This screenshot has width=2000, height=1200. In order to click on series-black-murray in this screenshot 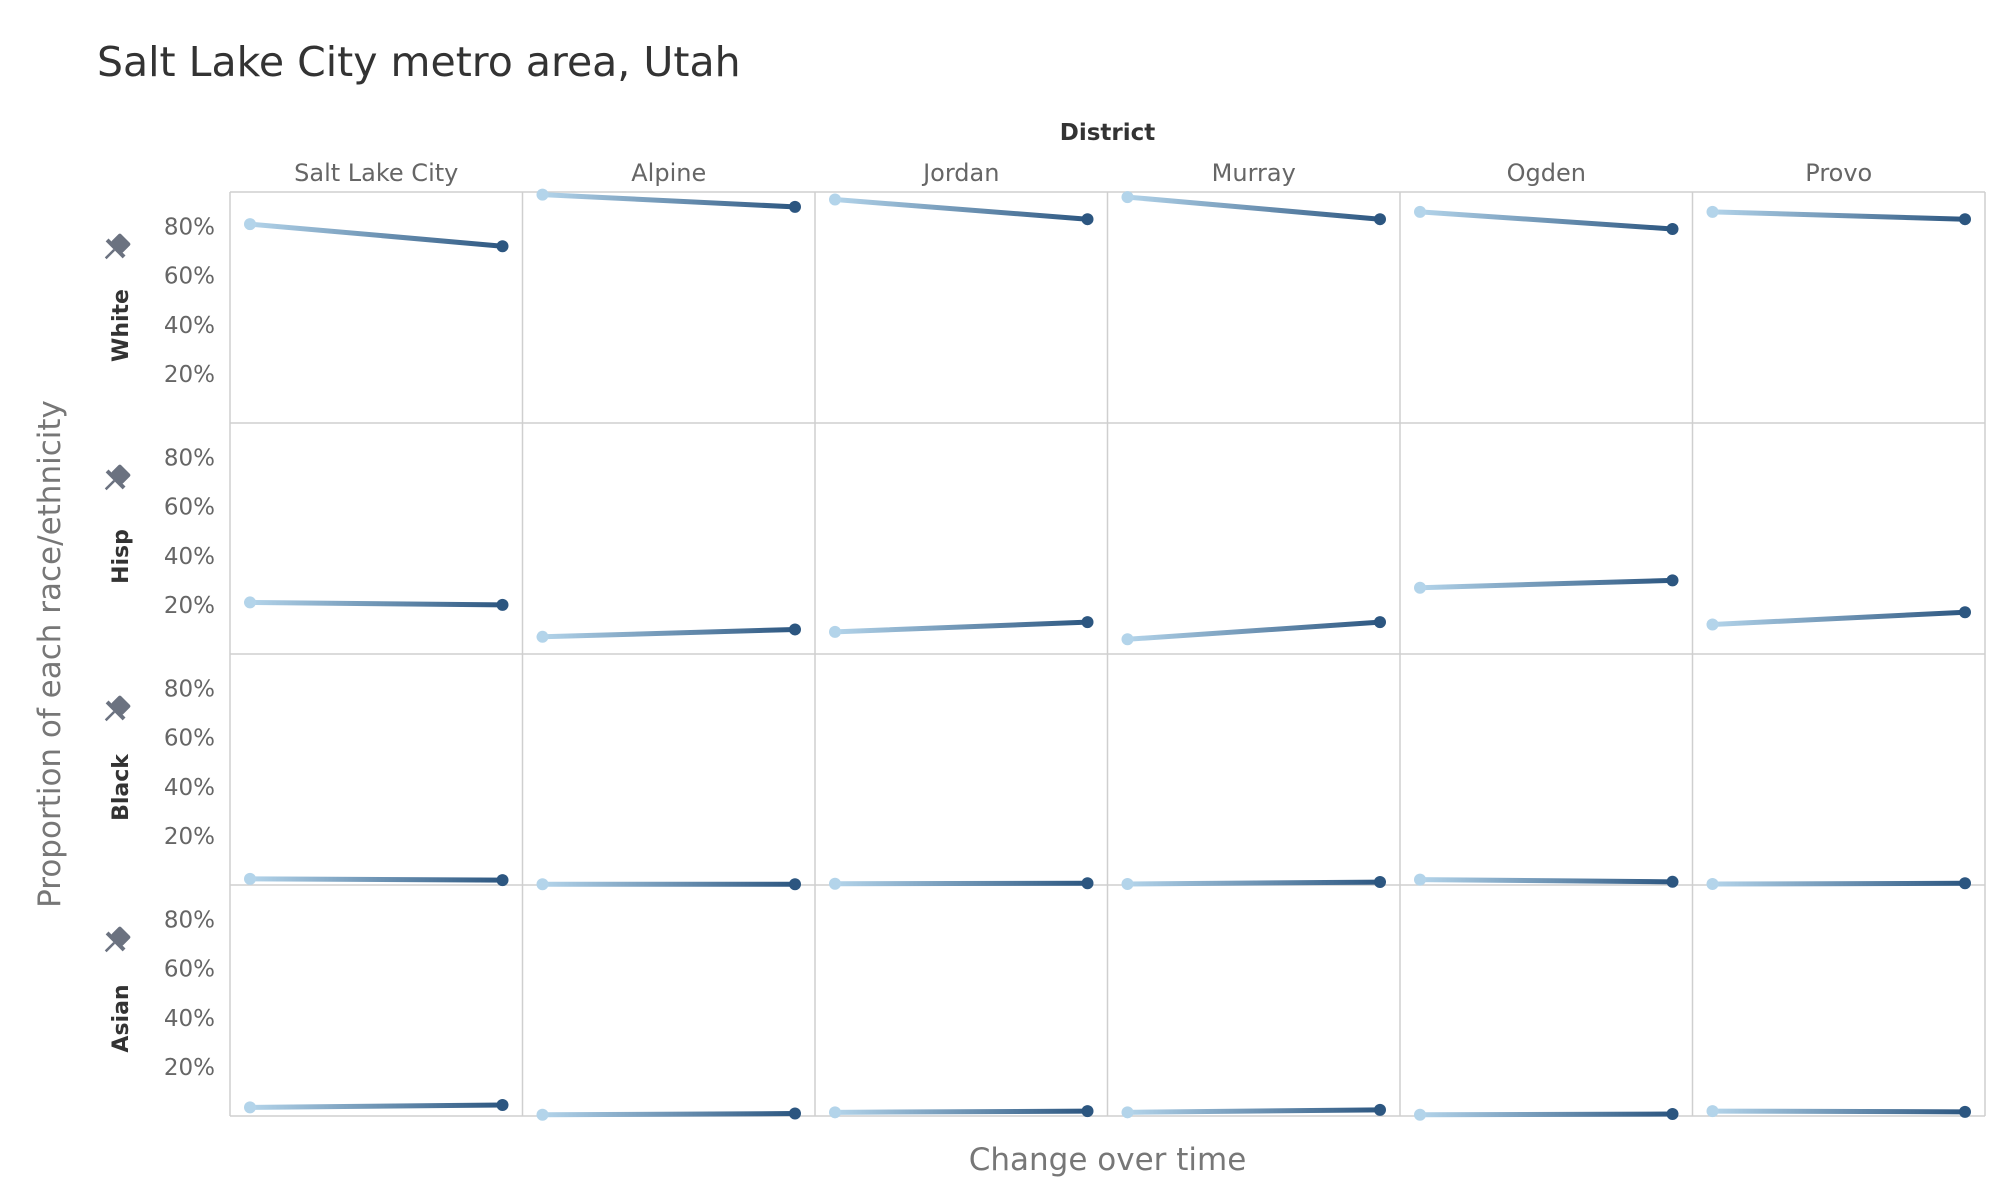, I will do `click(1253, 883)`.